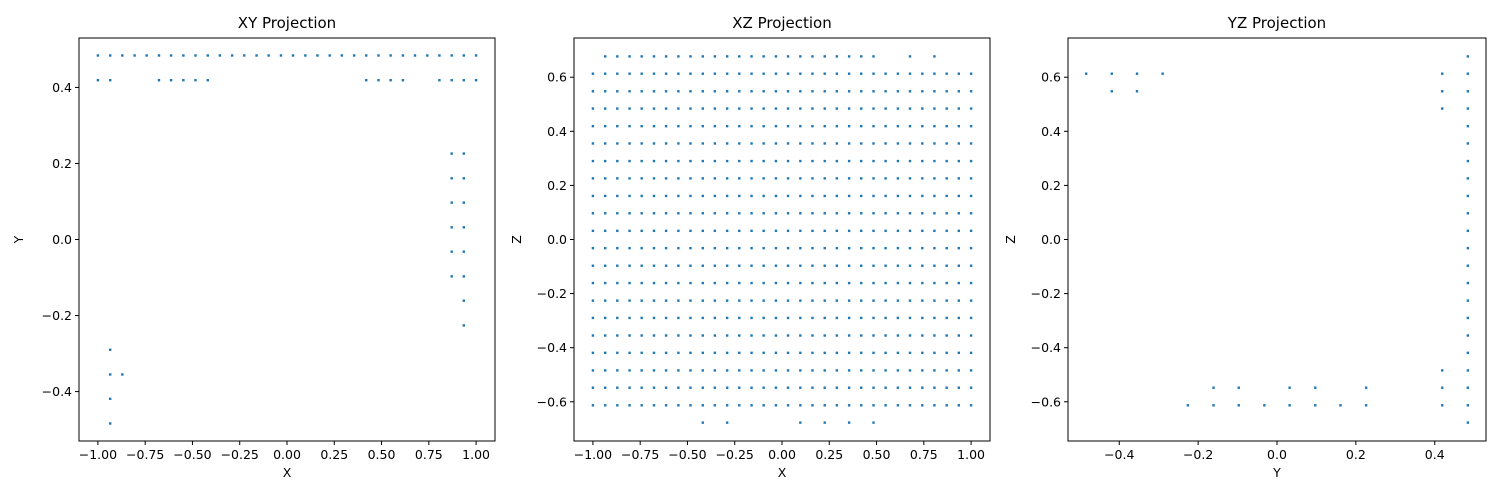  I want to click on x-tick-label: −0.2, so click(1198, 454).